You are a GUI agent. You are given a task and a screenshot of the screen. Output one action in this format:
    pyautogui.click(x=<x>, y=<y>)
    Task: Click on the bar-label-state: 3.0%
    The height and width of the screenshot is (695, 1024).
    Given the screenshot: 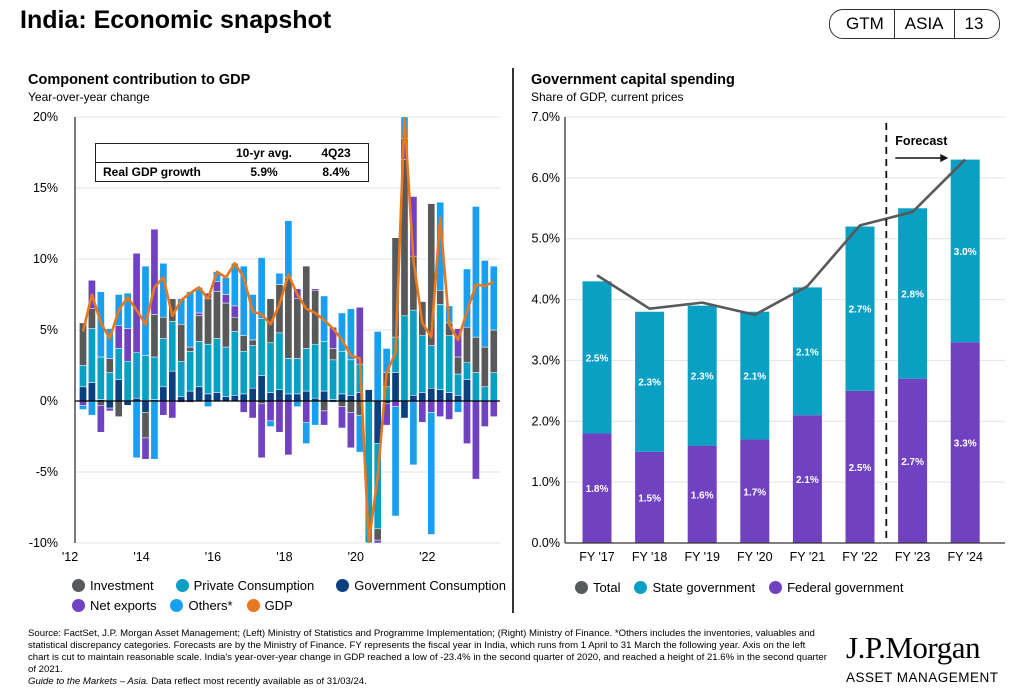 What is the action you would take?
    pyautogui.click(x=965, y=252)
    